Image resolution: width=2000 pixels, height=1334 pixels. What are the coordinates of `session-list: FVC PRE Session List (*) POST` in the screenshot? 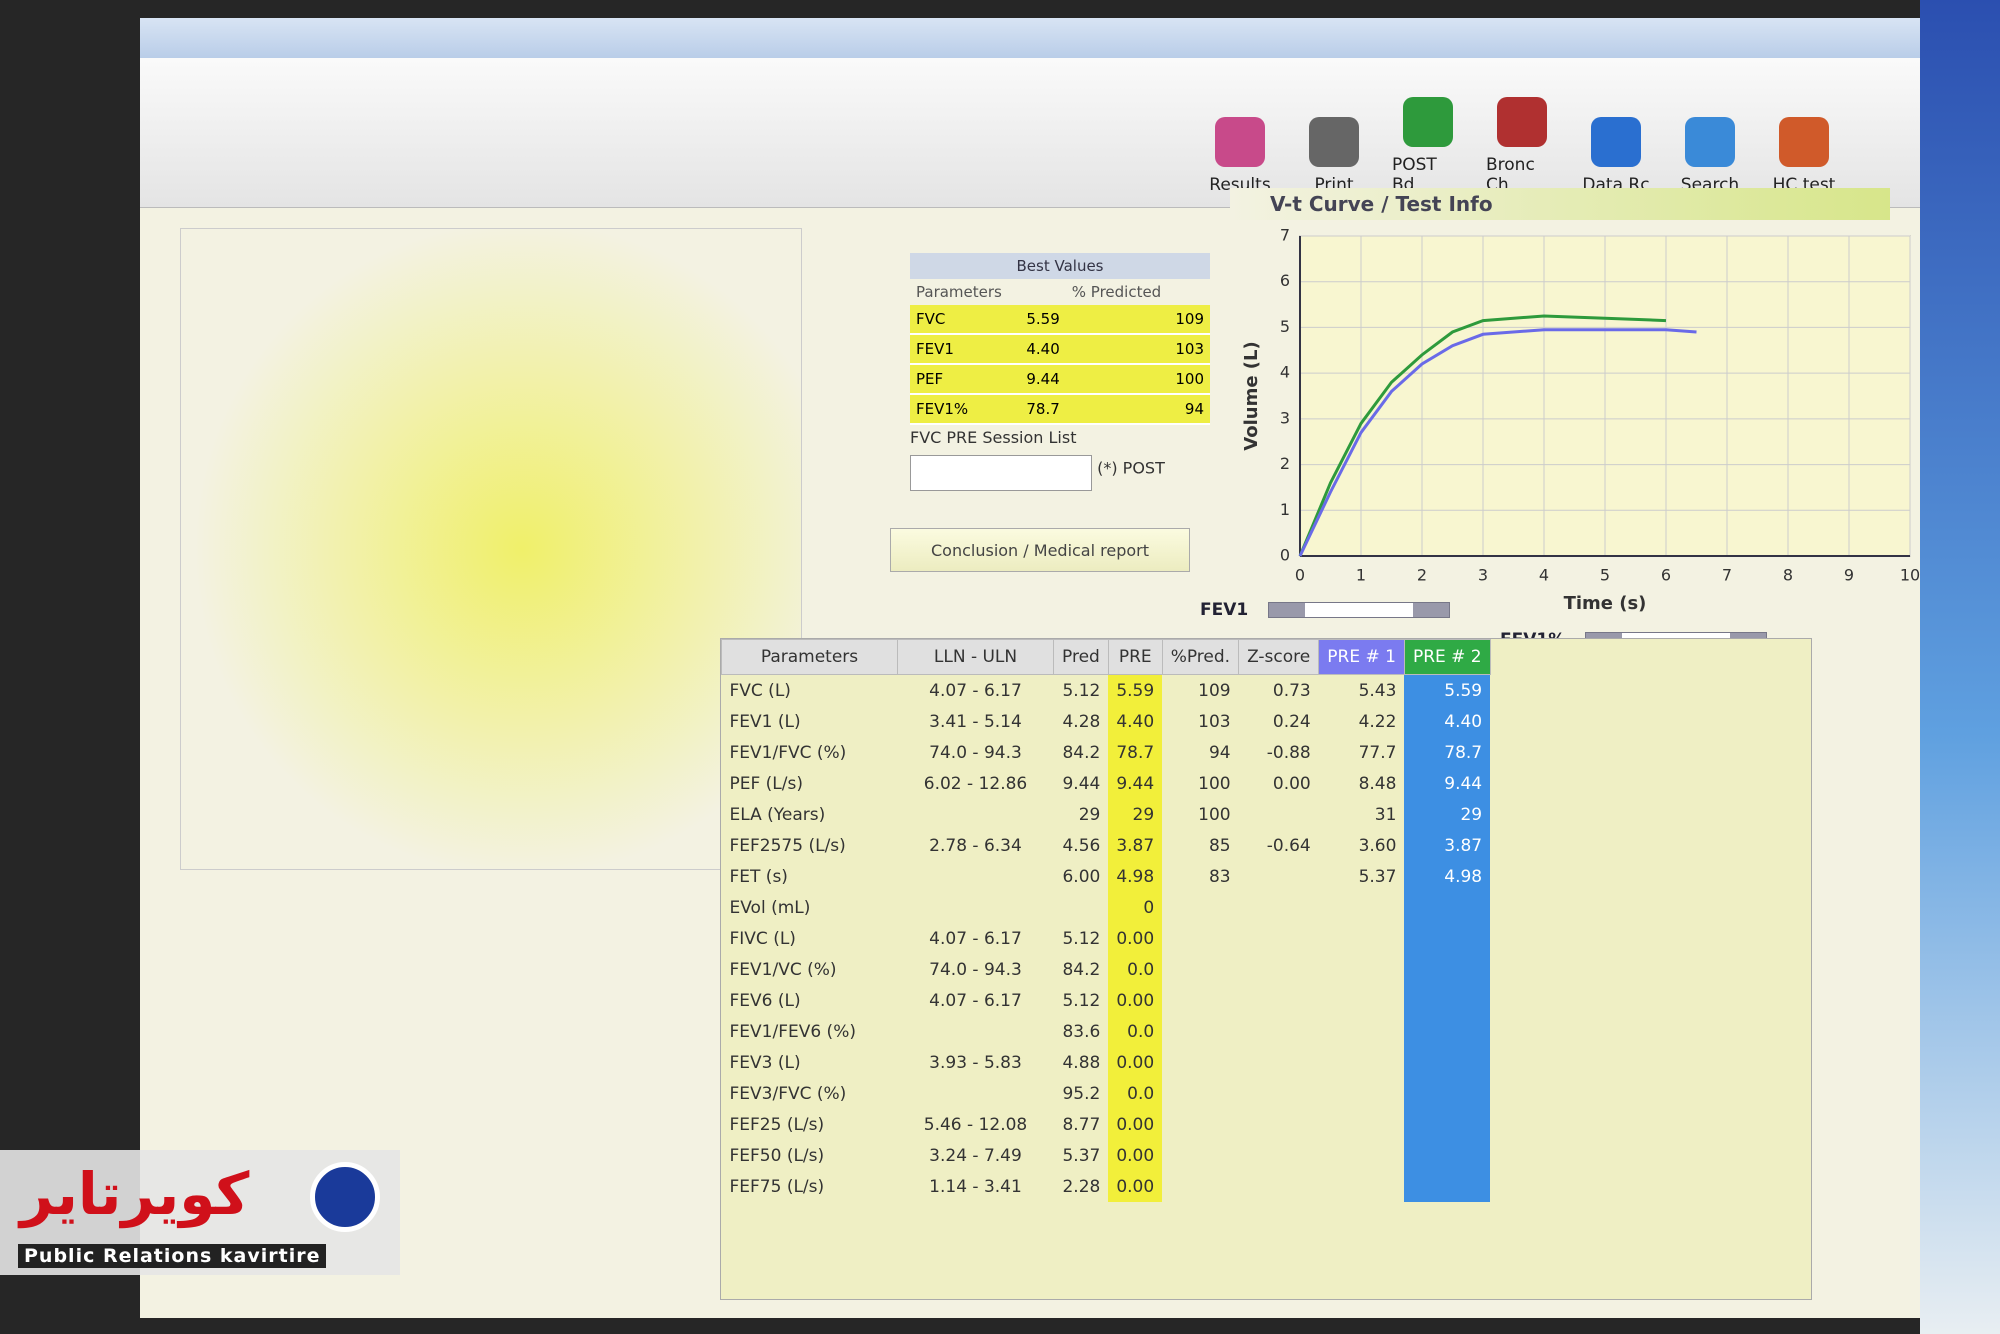 It's located at (1060, 459).